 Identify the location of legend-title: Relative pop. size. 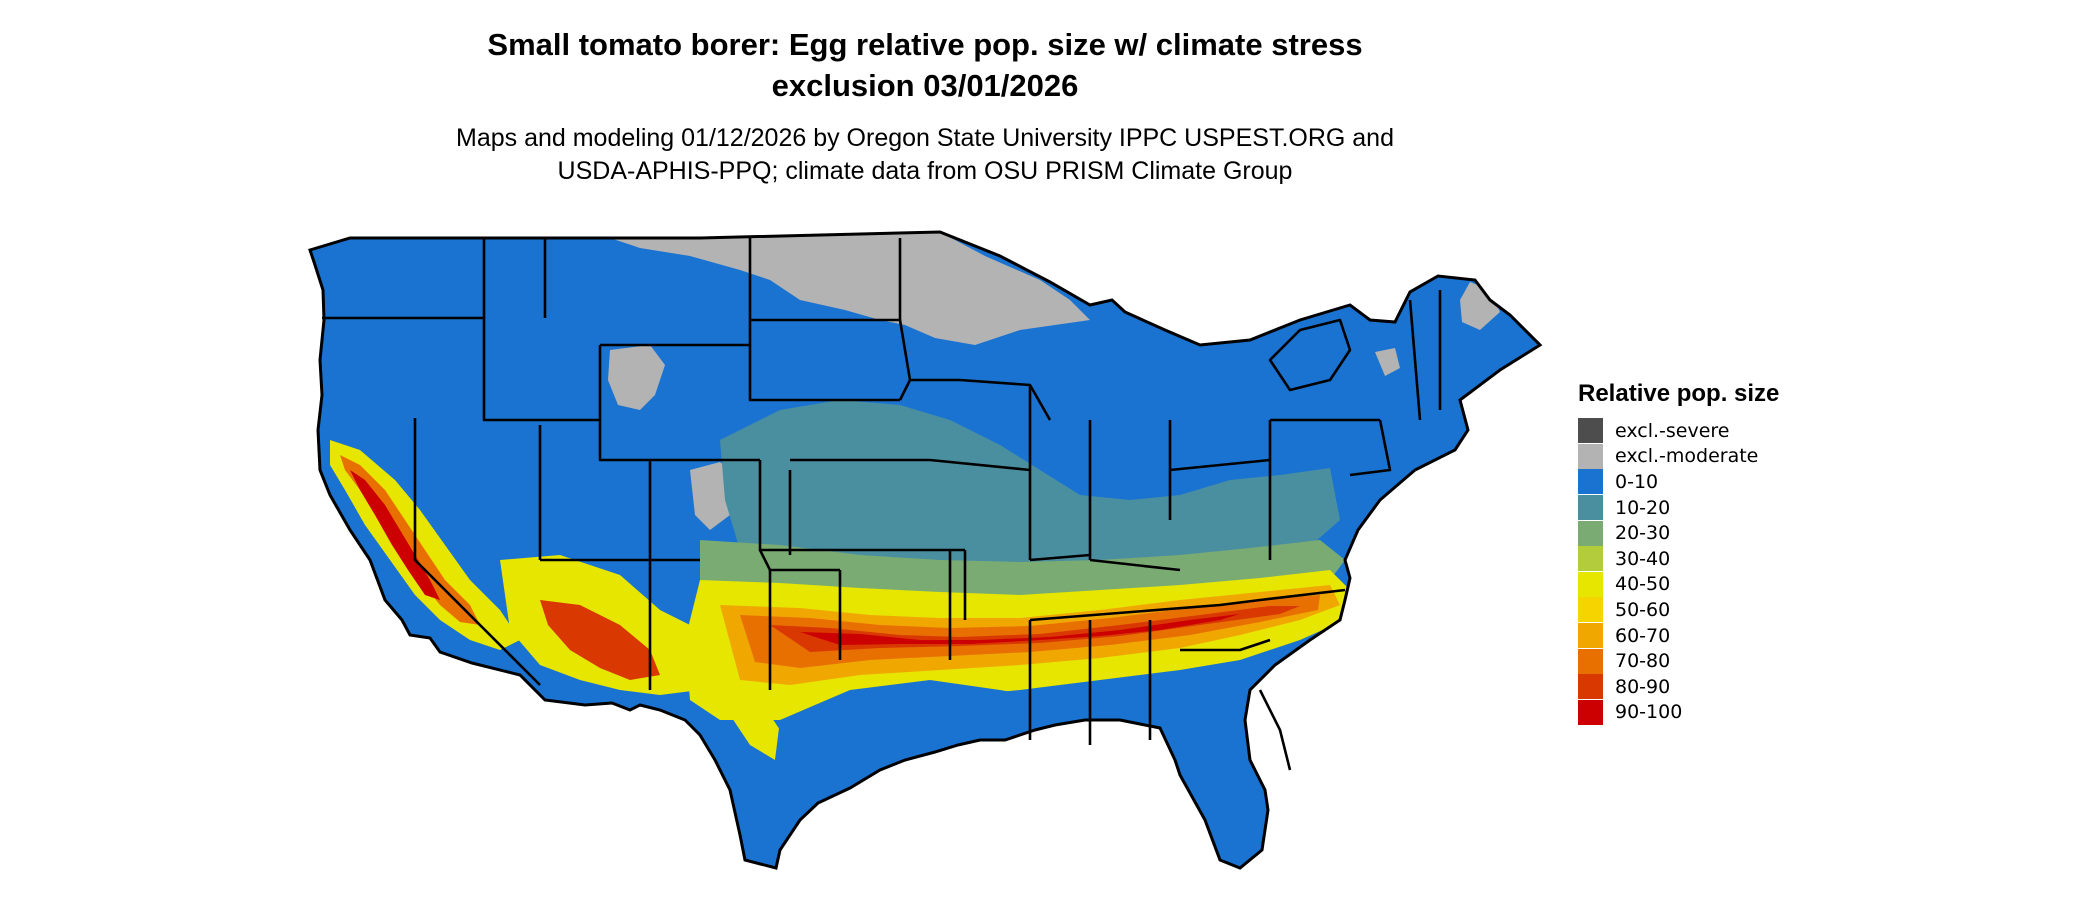
(1679, 393).